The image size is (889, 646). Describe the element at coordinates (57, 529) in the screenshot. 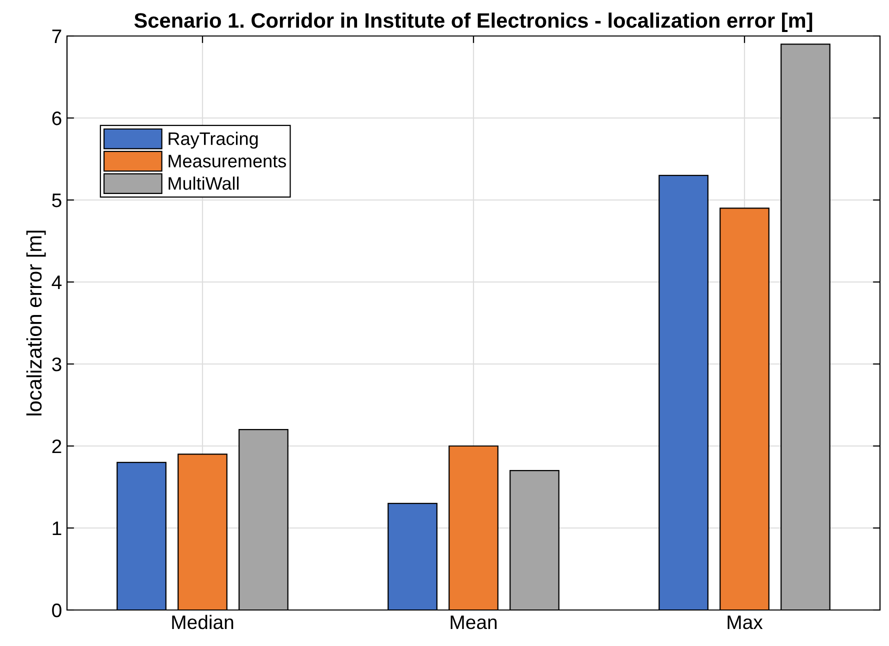

I see `y-tick-label: 1` at that location.